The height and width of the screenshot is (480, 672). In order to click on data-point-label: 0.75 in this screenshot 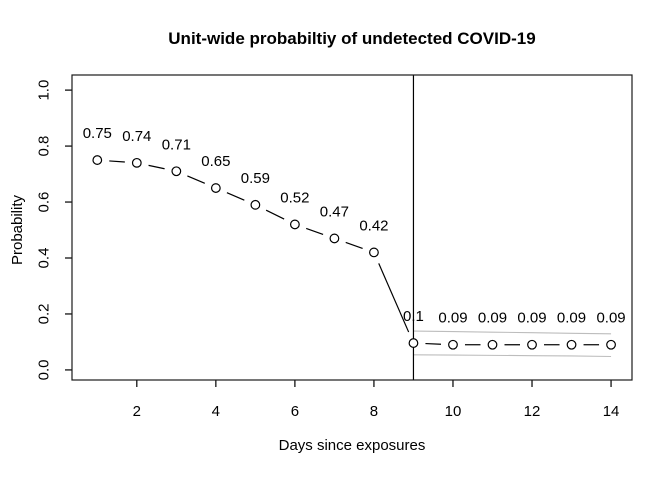, I will do `click(97, 133)`.